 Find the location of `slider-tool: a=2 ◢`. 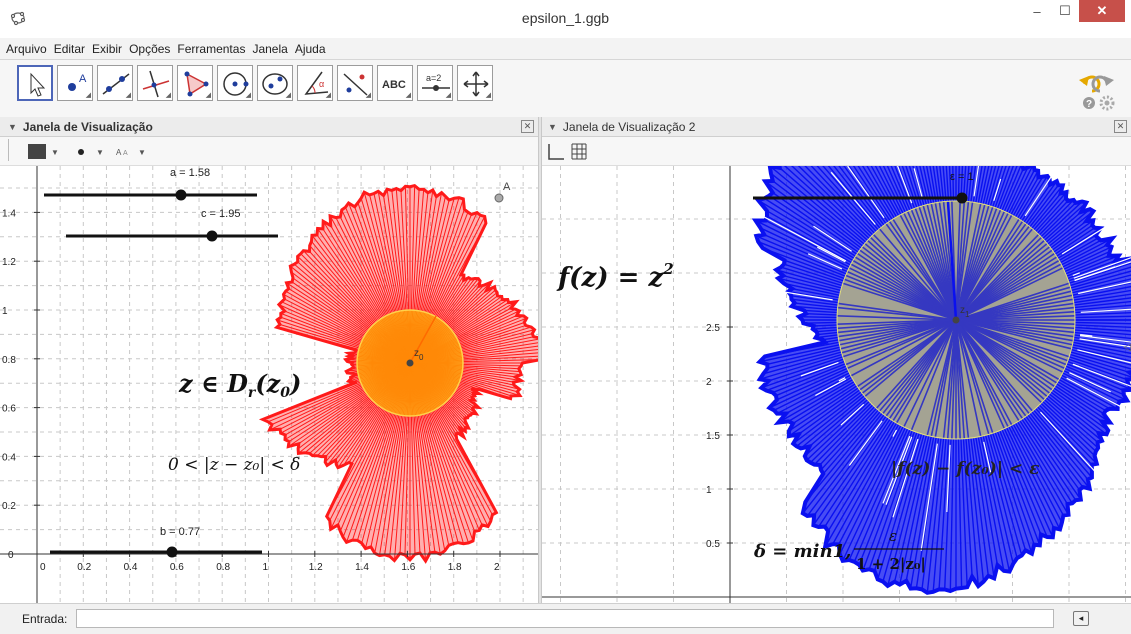

slider-tool: a=2 ◢ is located at coordinates (435, 83).